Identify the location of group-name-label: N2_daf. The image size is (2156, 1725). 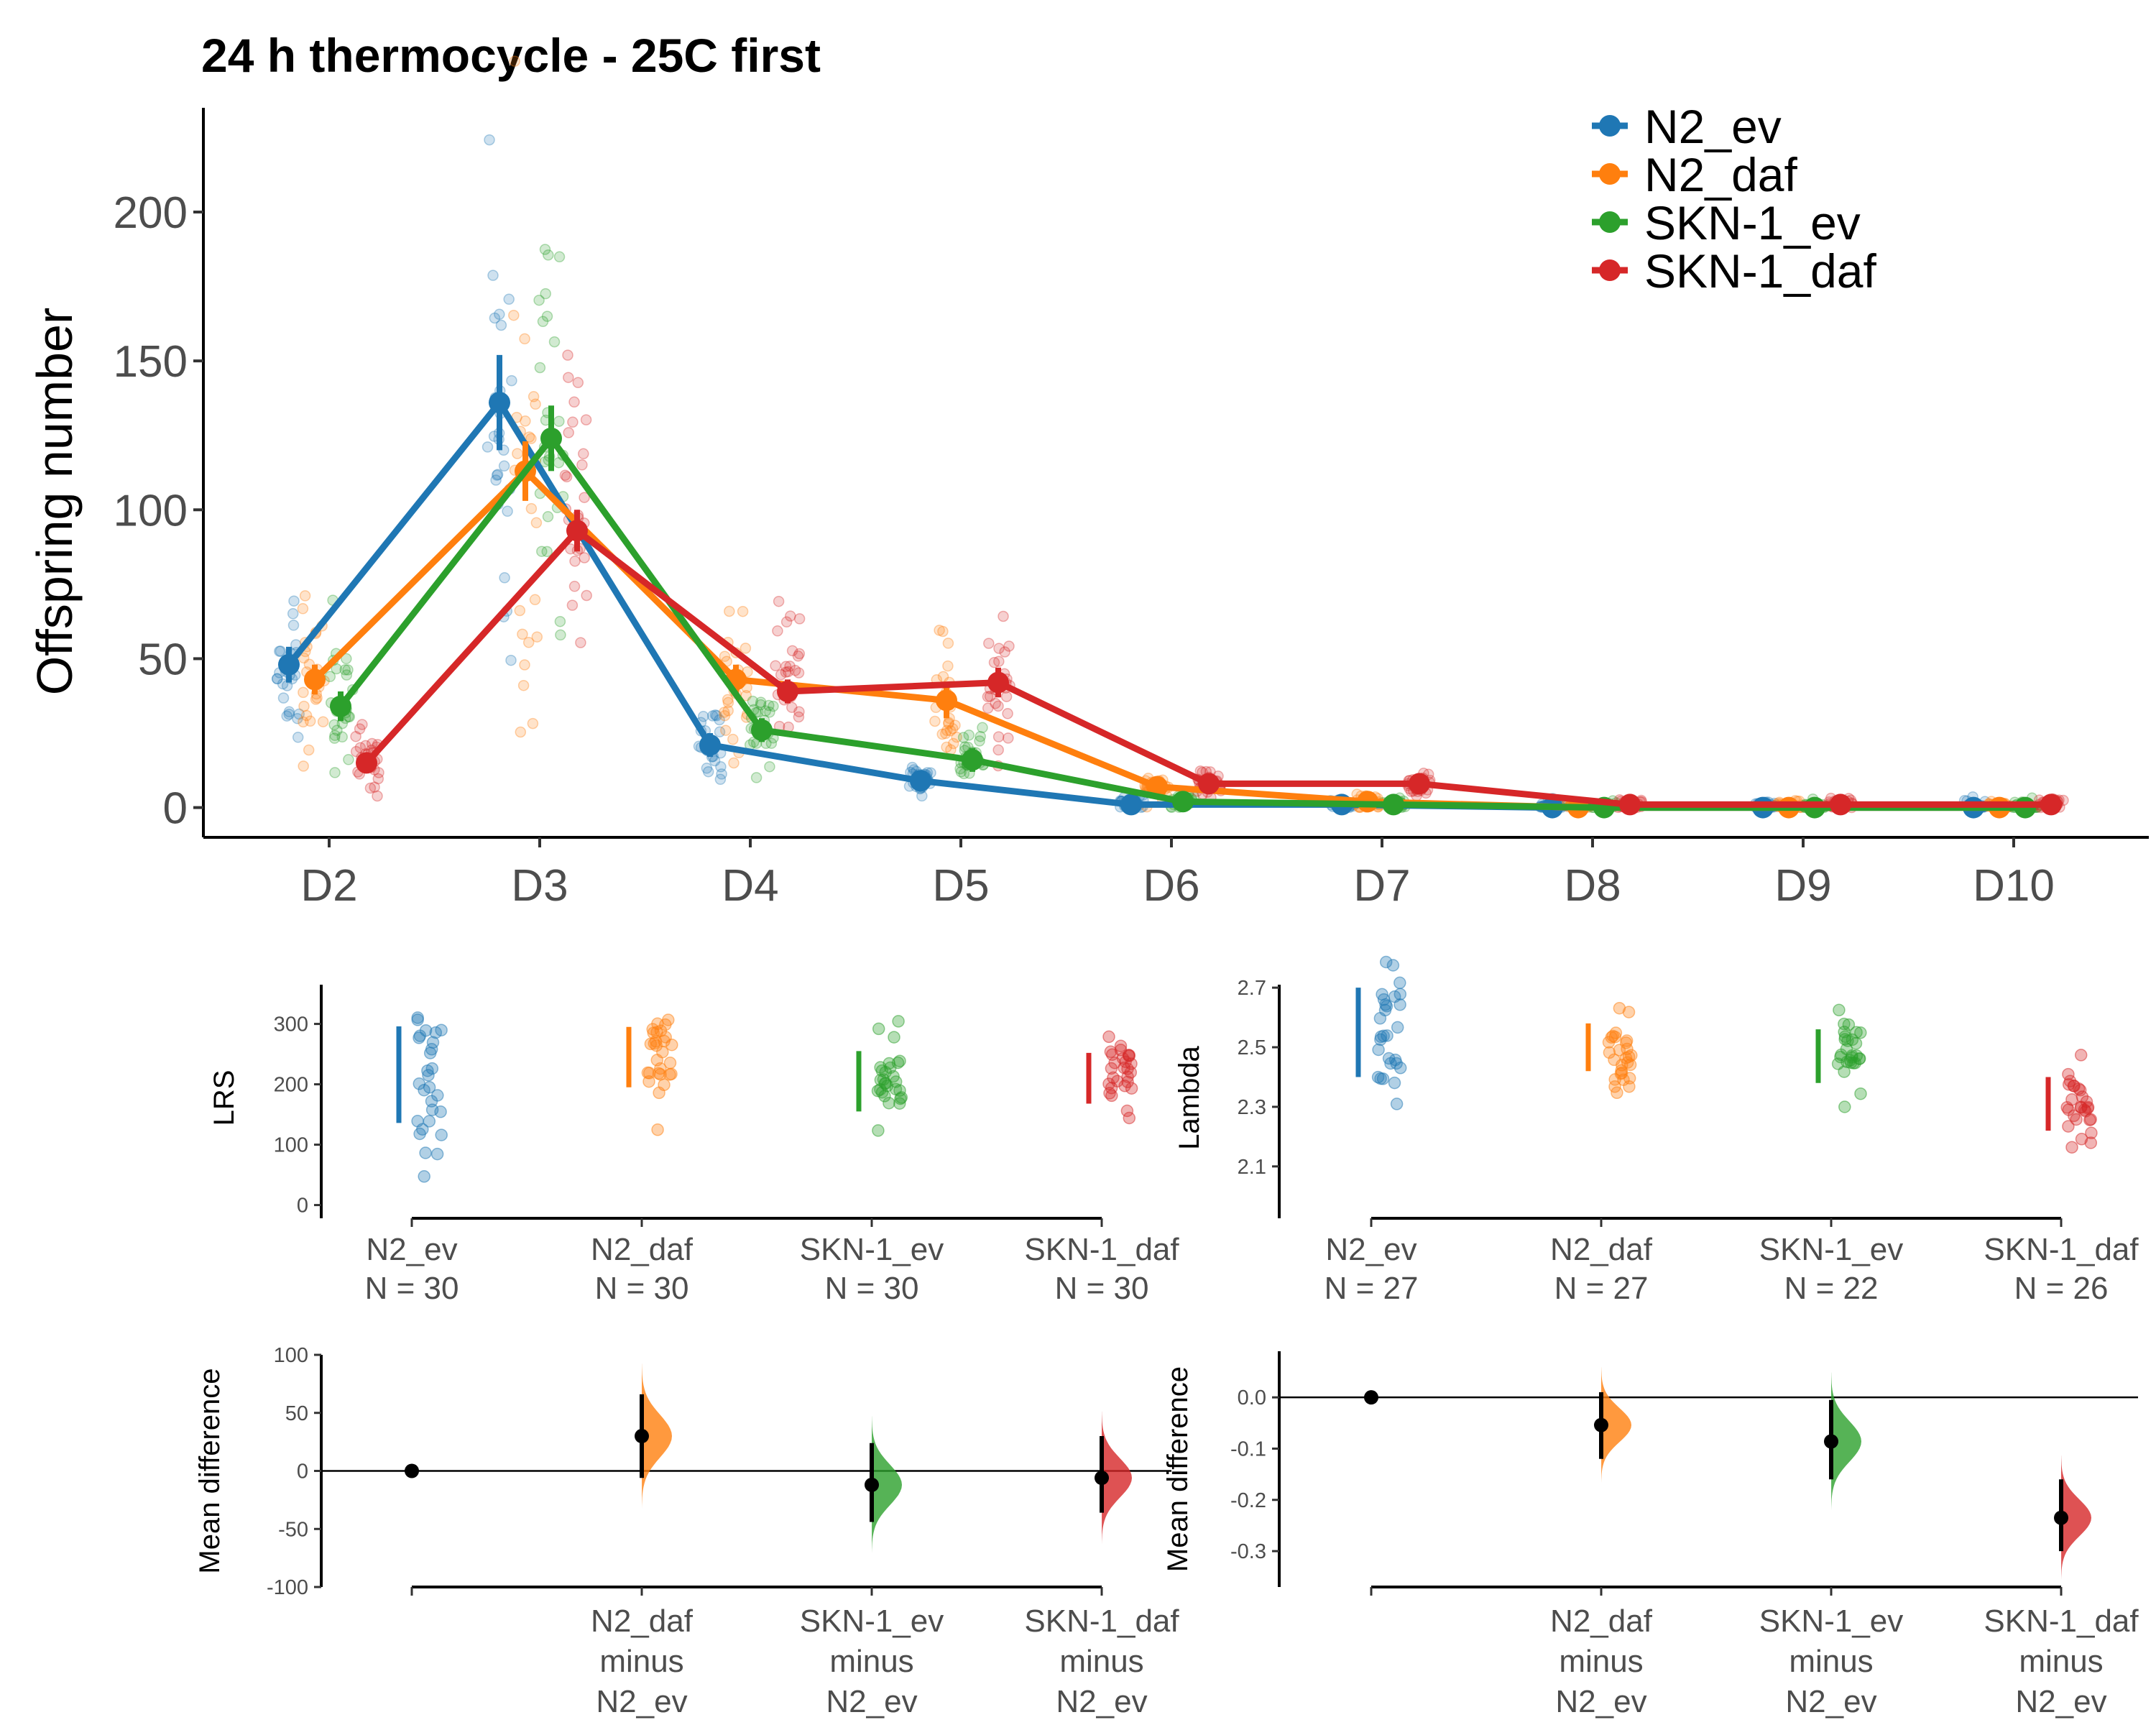
(1601, 1249).